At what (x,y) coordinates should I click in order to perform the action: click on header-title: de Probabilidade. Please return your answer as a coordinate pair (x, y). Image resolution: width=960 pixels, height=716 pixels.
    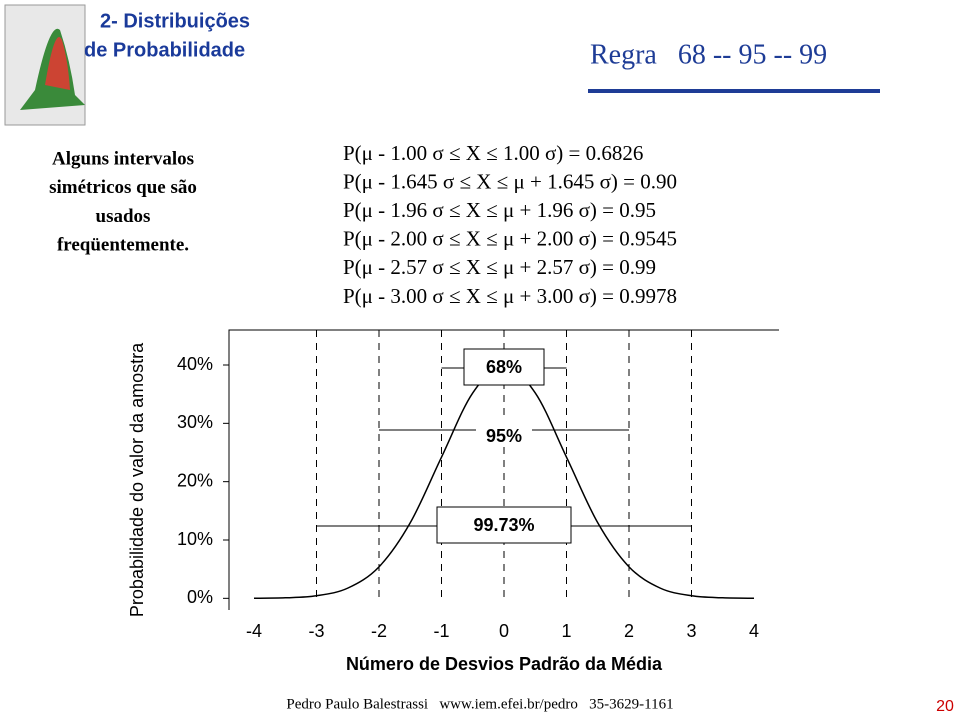
    Looking at the image, I should click on (164, 50).